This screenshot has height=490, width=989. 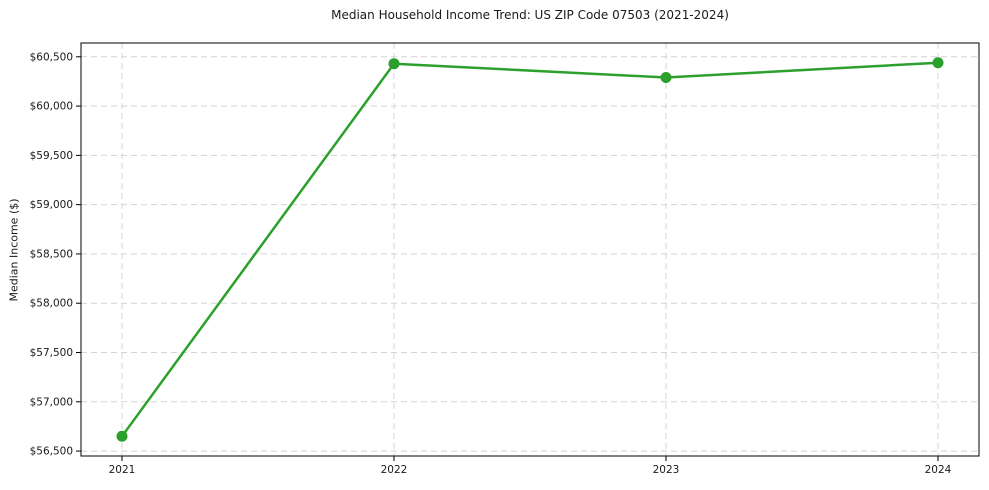 What do you see at coordinates (122, 470) in the screenshot?
I see `x-tick-label: 2021` at bounding box center [122, 470].